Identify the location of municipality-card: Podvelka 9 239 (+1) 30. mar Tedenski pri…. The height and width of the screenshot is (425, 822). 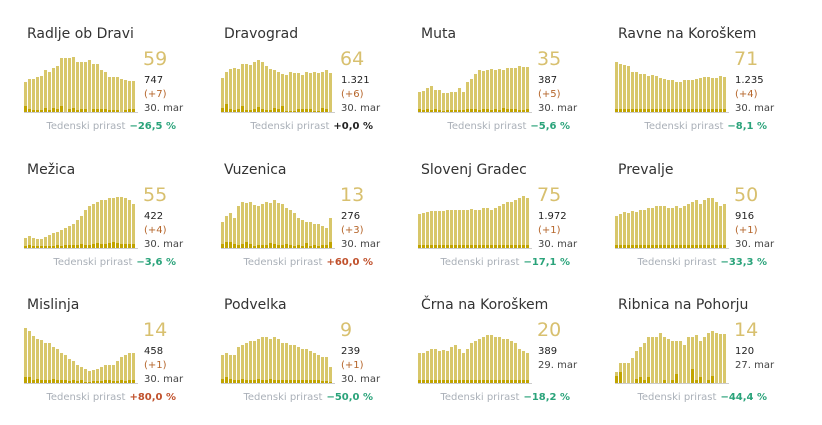
(316, 360).